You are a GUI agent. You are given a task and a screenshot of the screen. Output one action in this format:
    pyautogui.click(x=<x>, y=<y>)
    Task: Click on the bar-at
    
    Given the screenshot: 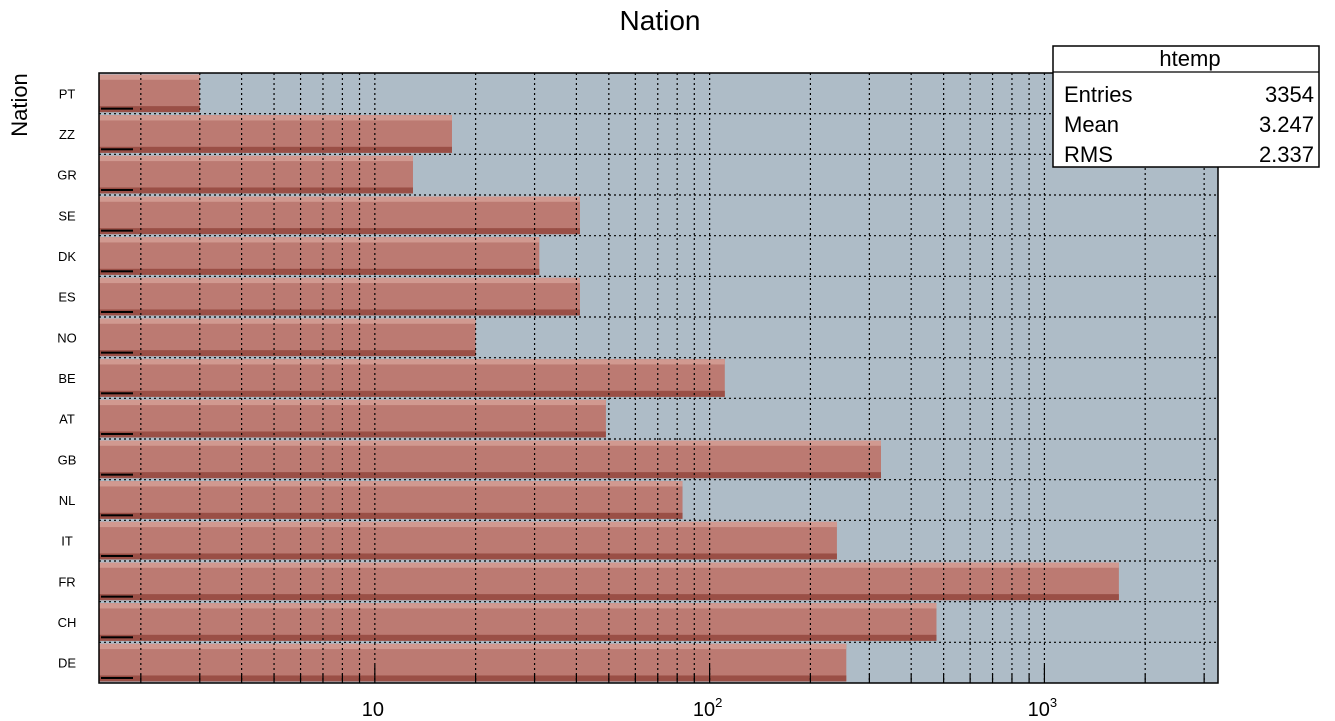 What is the action you would take?
    pyautogui.click(x=352, y=418)
    